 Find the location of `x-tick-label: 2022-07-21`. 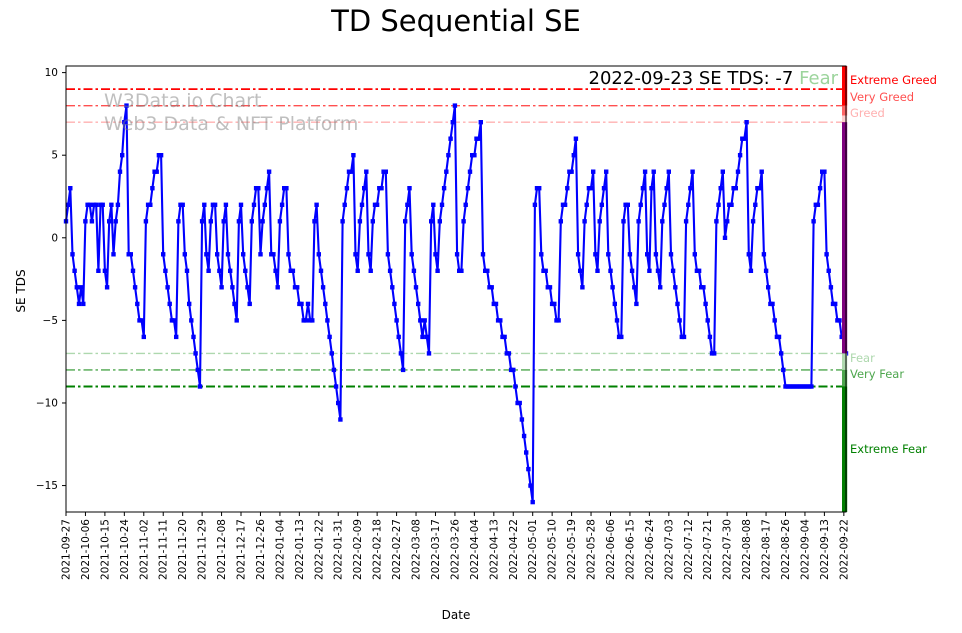

x-tick-label: 2022-07-21 is located at coordinates (708, 549).